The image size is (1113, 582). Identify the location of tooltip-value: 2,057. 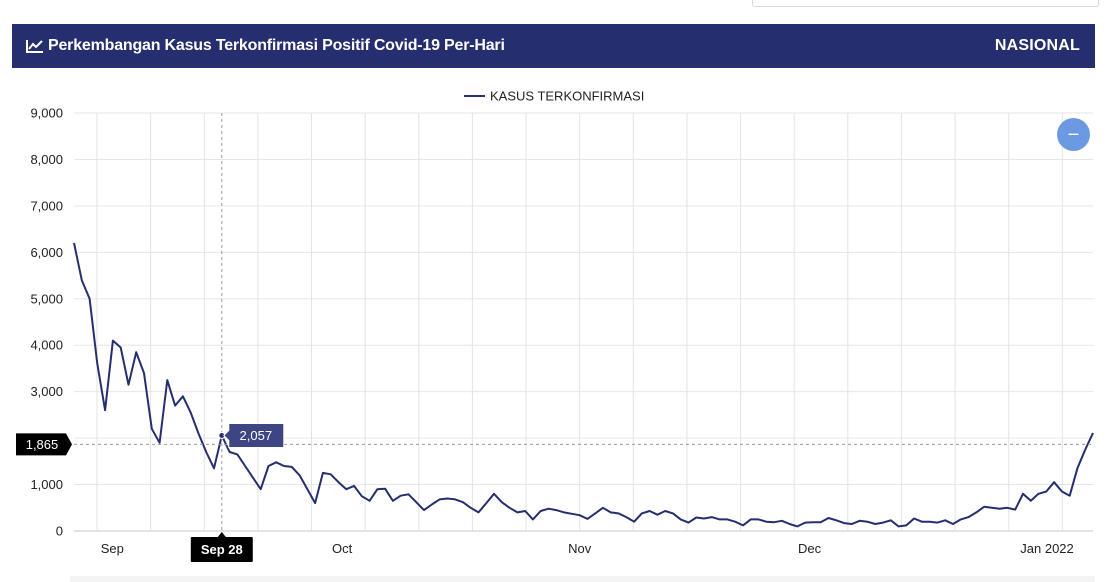
(256, 435).